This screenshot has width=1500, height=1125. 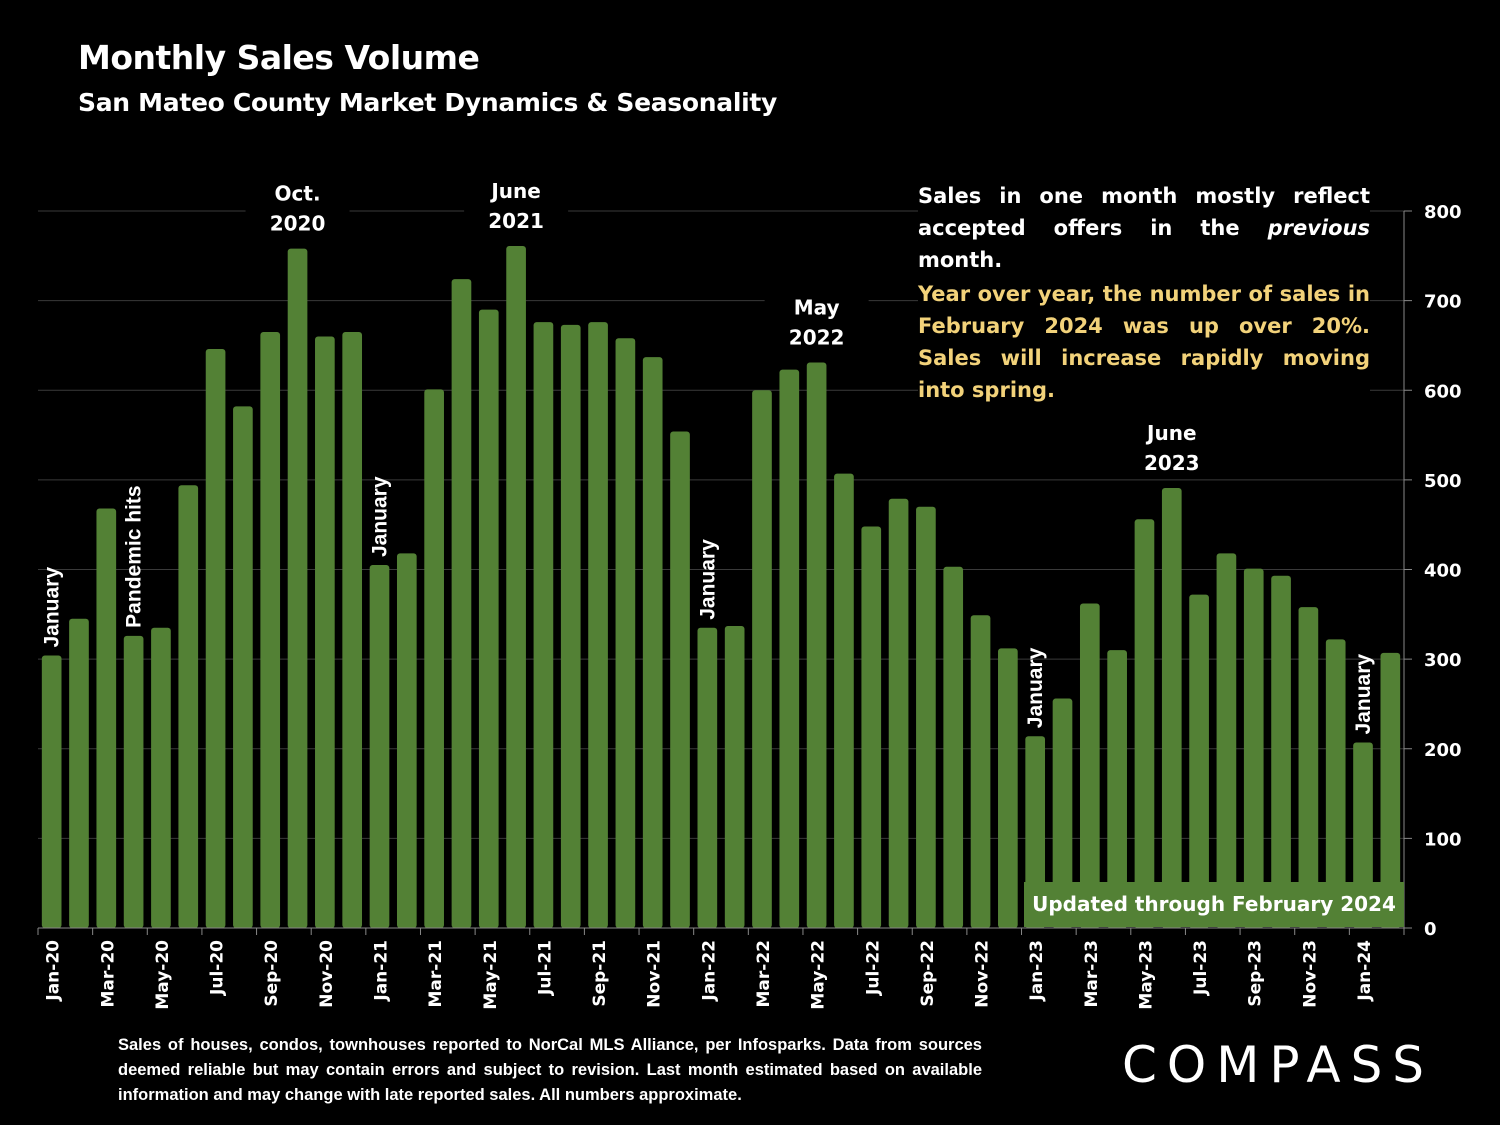 What do you see at coordinates (545, 968) in the screenshot?
I see `x-tick-label: Jul-21` at bounding box center [545, 968].